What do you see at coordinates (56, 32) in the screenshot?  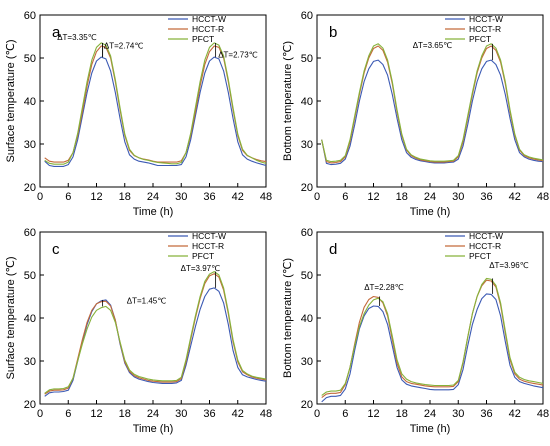 I see `panel-label: a` at bounding box center [56, 32].